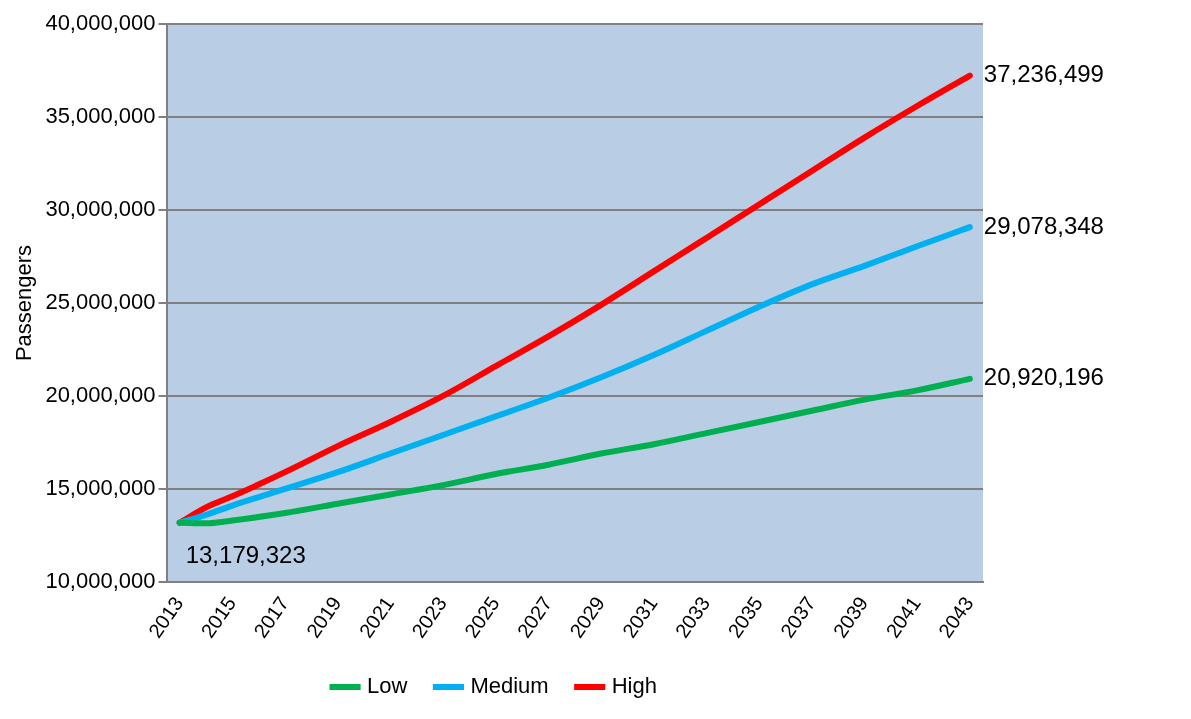  I want to click on data-label: 13,179,323, so click(245, 555).